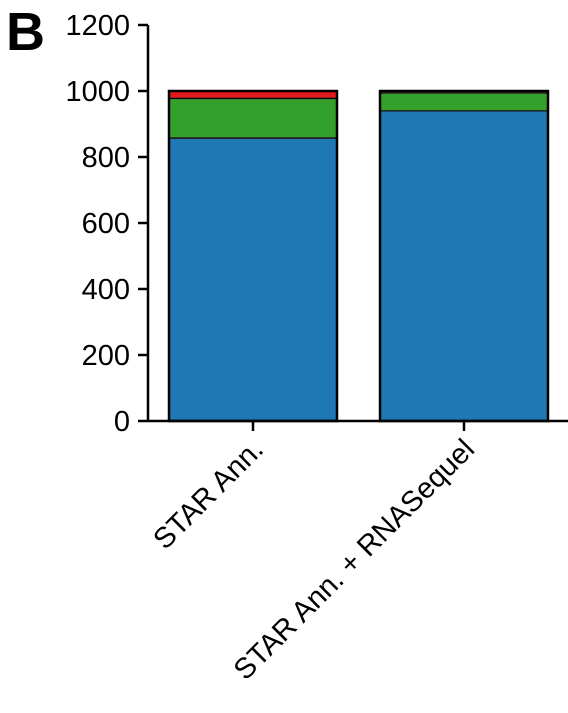  I want to click on y-tick-label-4: 800, so click(106, 158).